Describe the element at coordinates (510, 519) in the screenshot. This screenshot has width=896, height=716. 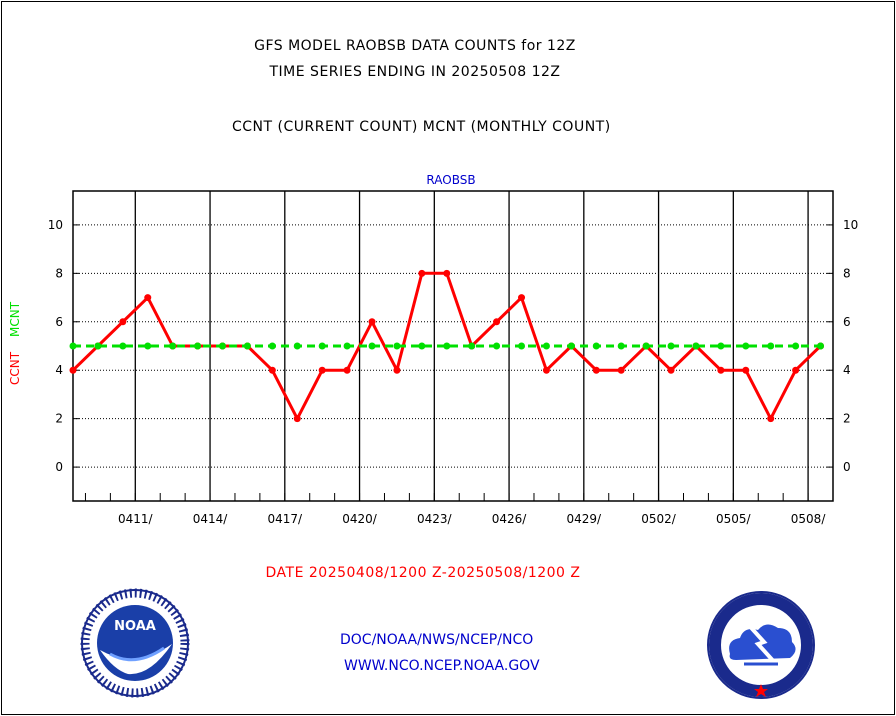
I see `x-tick-label: 0426/` at that location.